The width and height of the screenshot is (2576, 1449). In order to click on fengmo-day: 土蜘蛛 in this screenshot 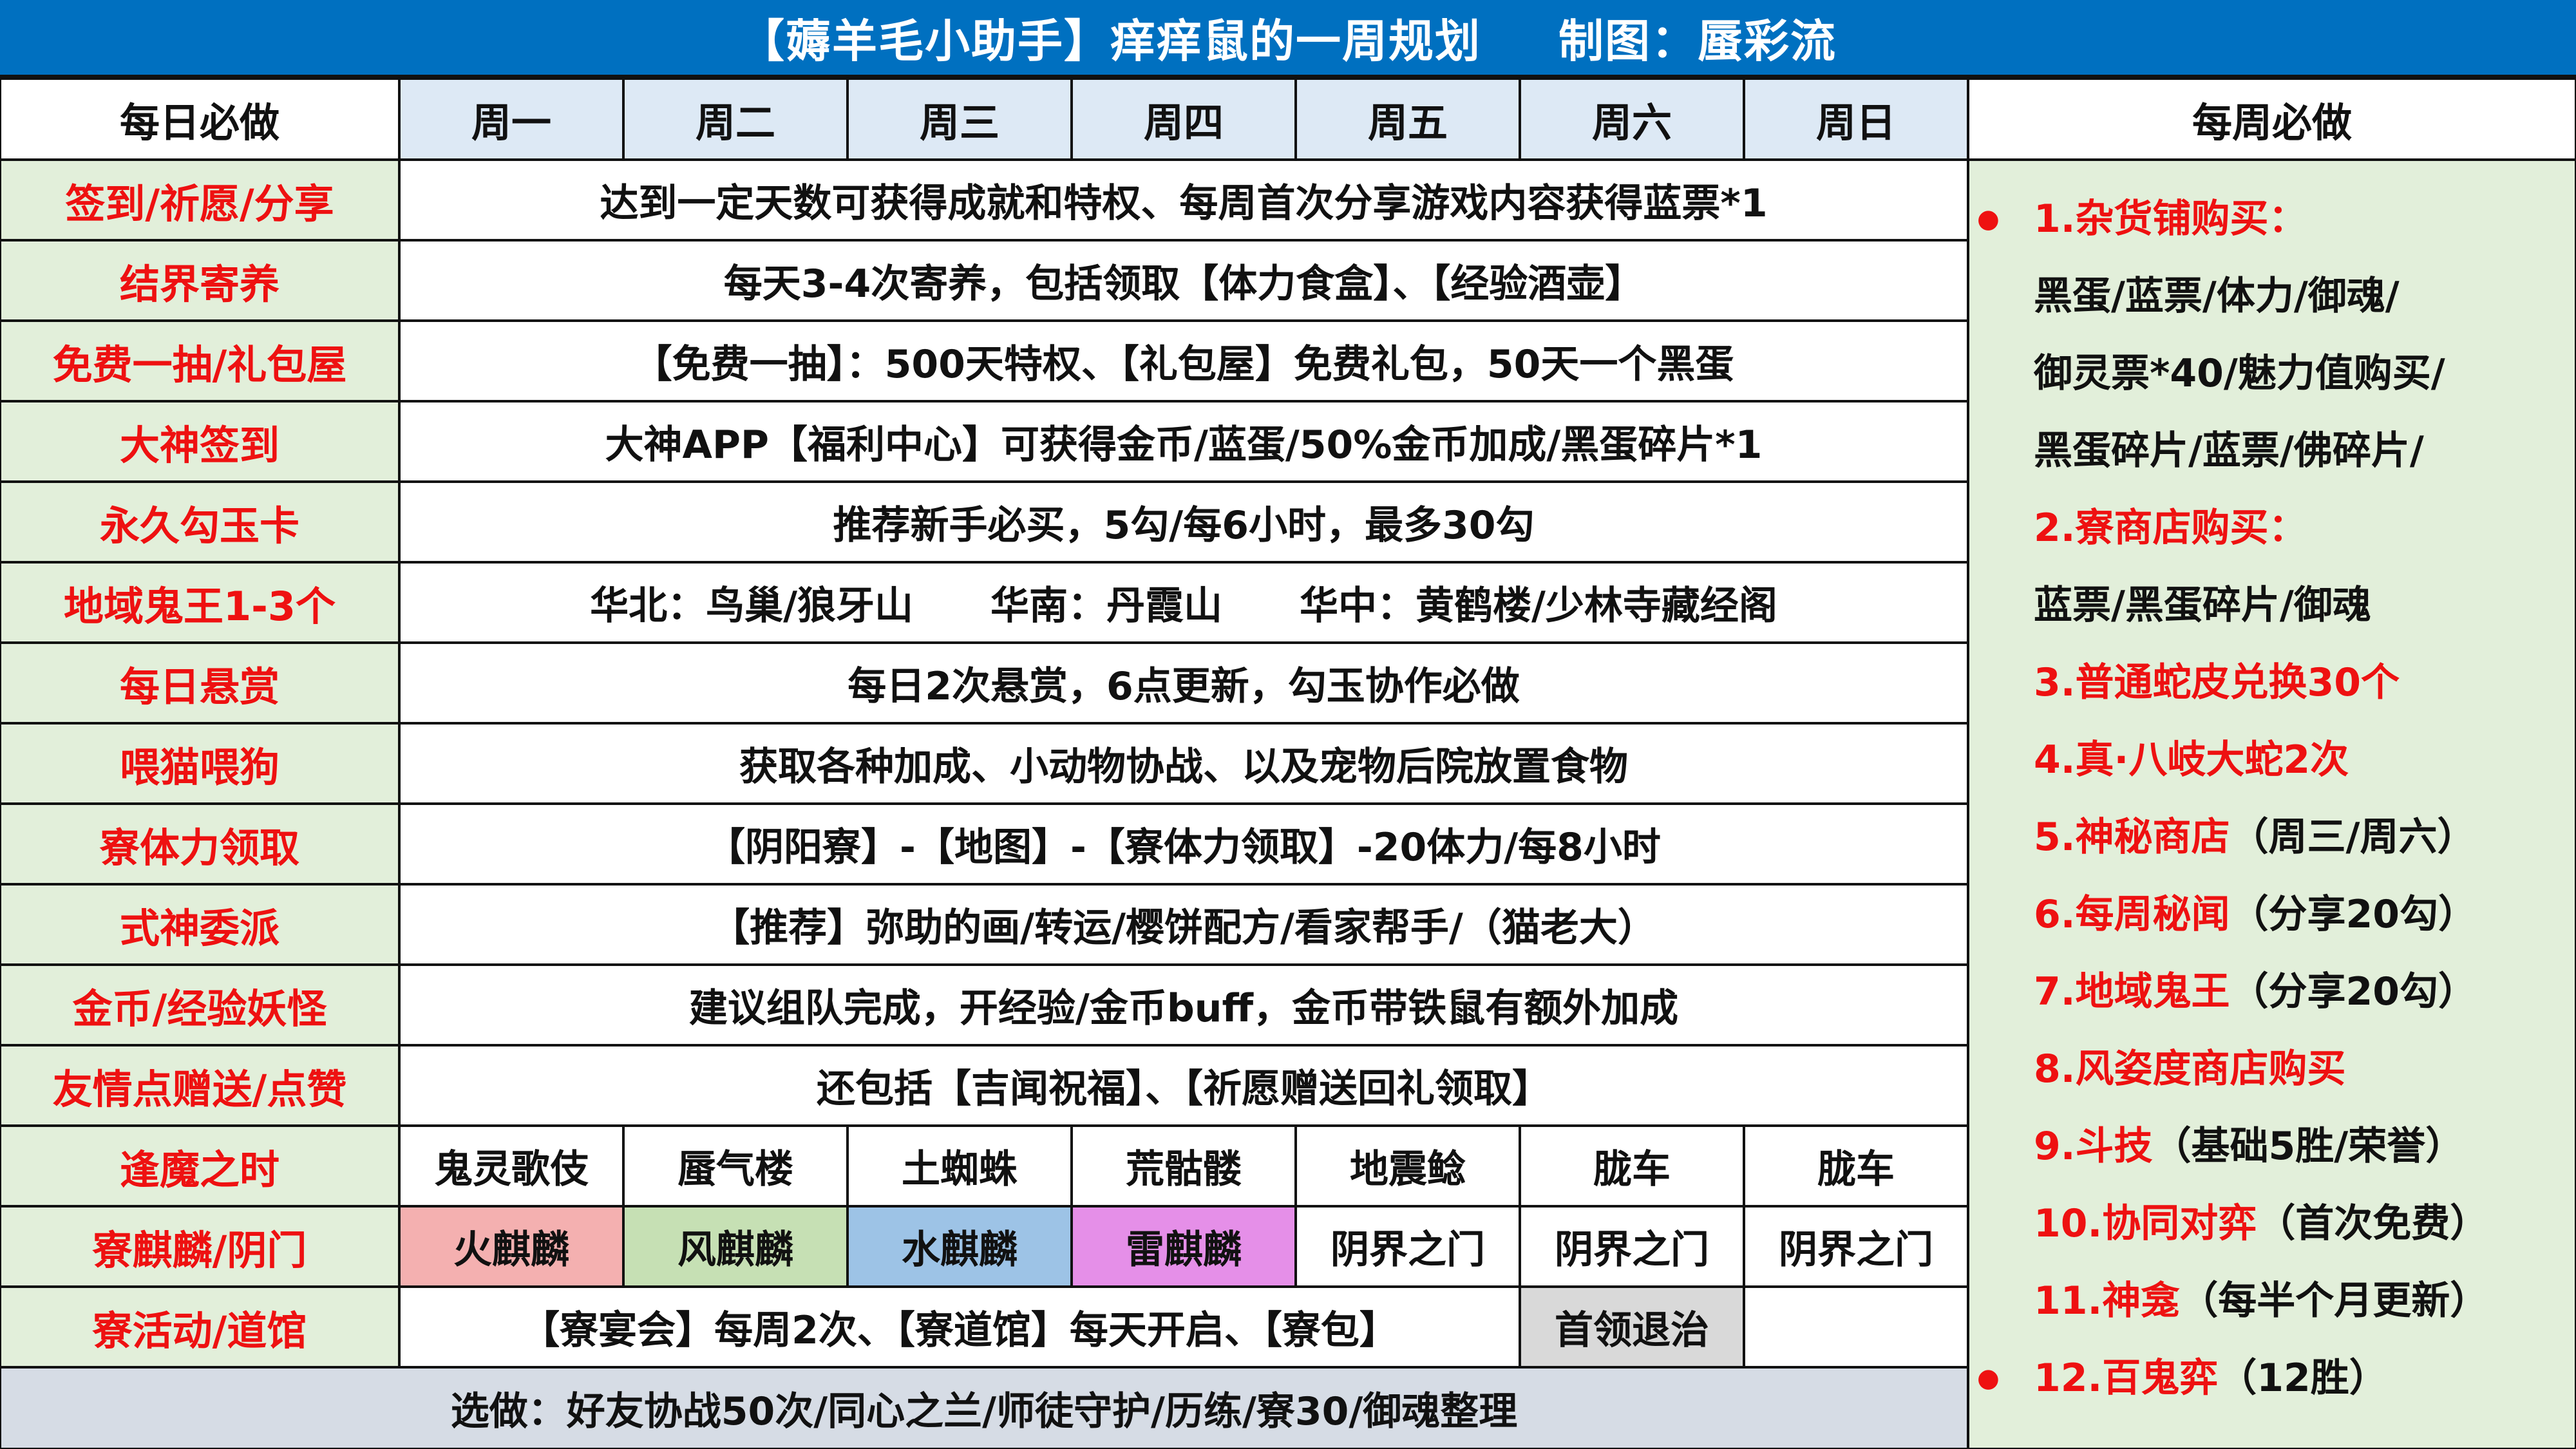, I will do `click(960, 1166)`.